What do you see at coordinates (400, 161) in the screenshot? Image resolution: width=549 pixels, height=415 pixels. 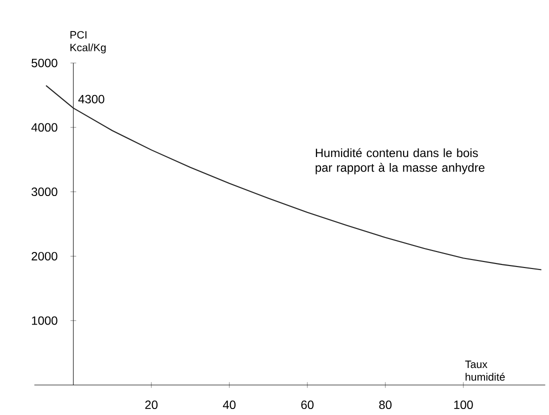 I see `annotation: Humidité contenu dans le bois par rapport à la masse anhydre` at bounding box center [400, 161].